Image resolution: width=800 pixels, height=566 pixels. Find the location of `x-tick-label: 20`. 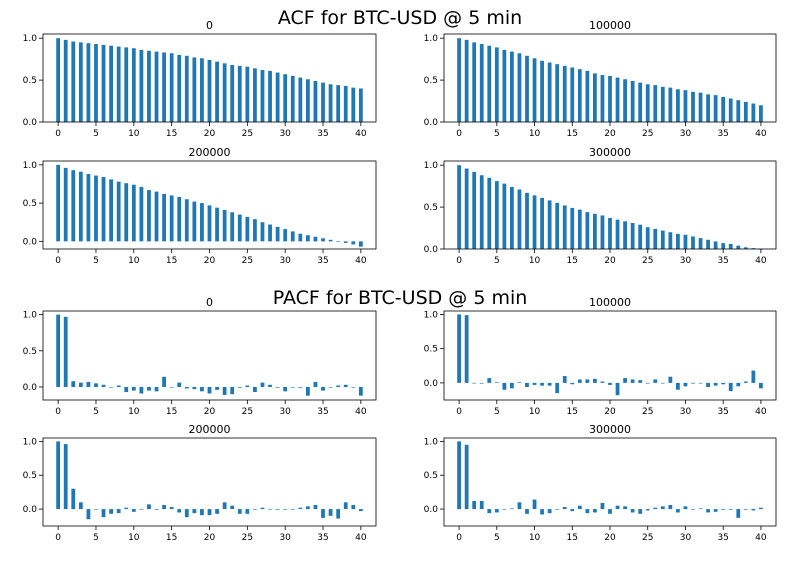

x-tick-label: 20 is located at coordinates (610, 134).